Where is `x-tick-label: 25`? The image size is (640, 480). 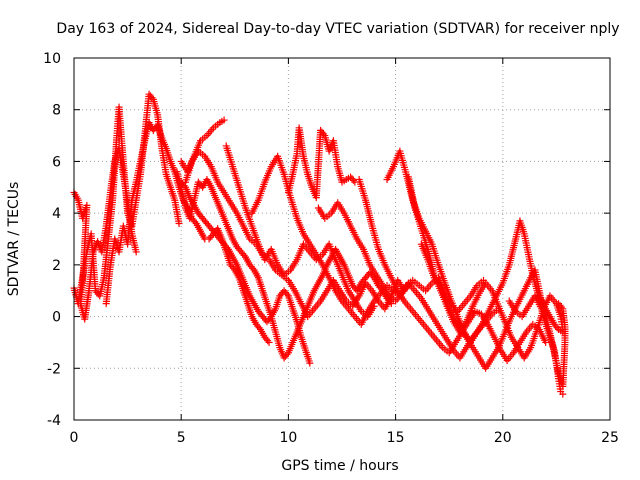
x-tick-label: 25 is located at coordinates (610, 438).